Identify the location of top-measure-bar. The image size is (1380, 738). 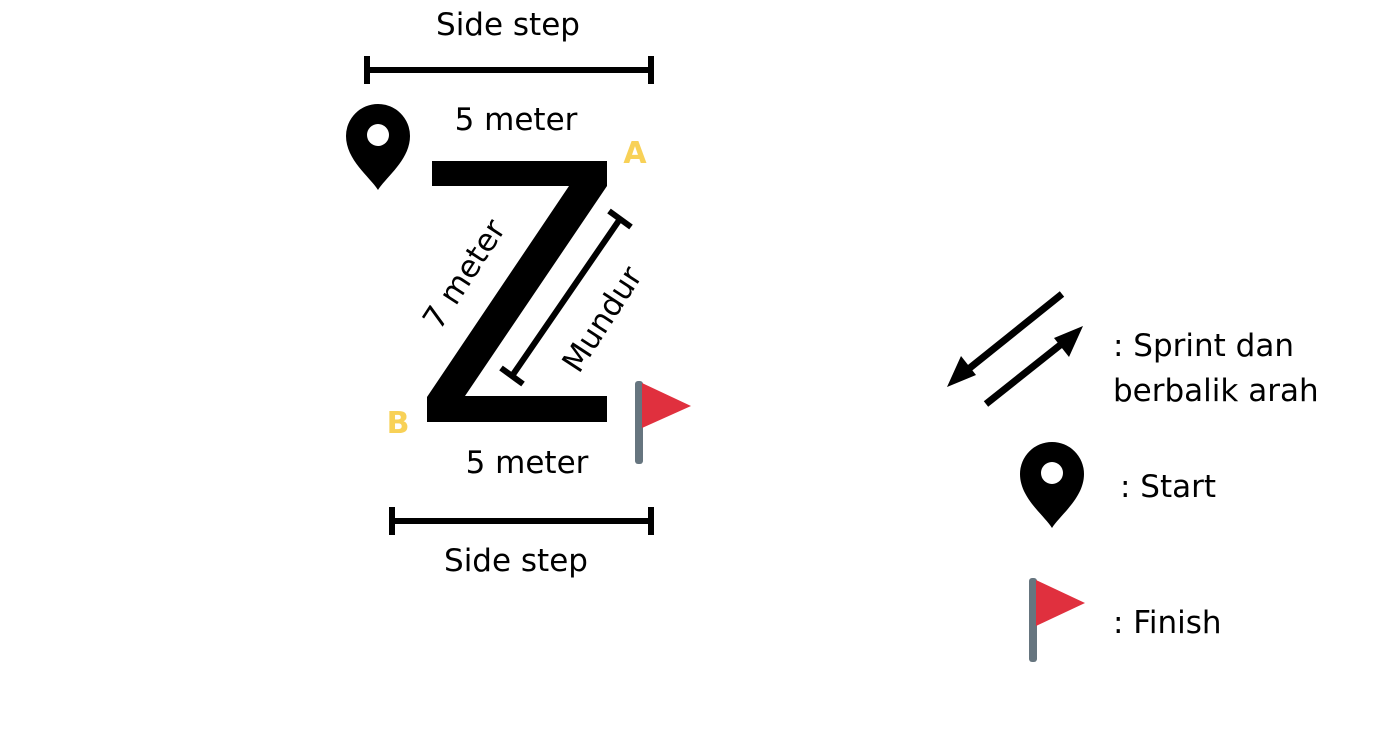
(509, 70).